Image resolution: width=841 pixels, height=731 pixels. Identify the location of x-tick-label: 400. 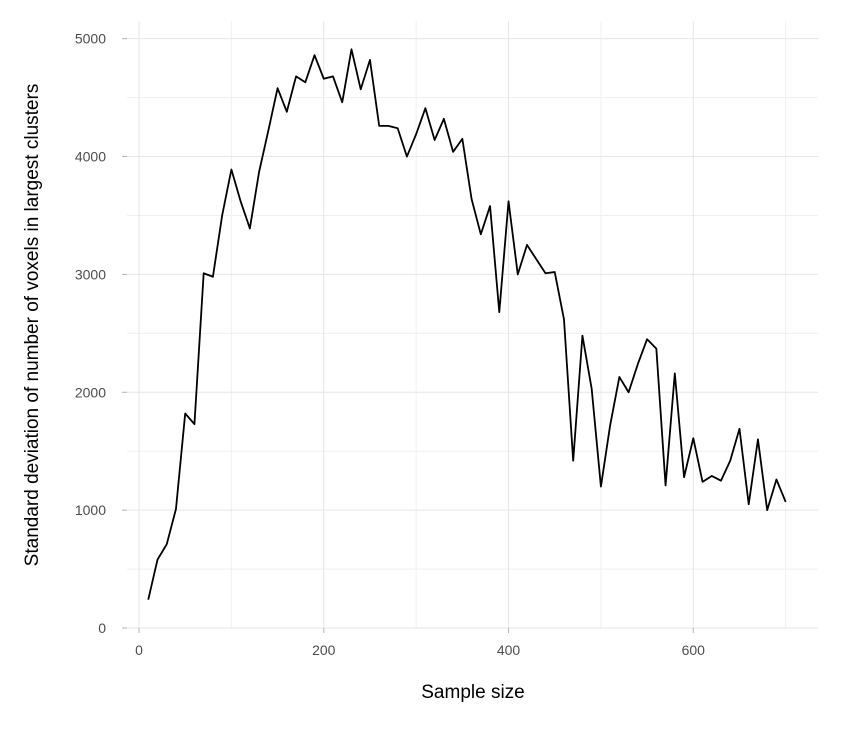
(509, 650).